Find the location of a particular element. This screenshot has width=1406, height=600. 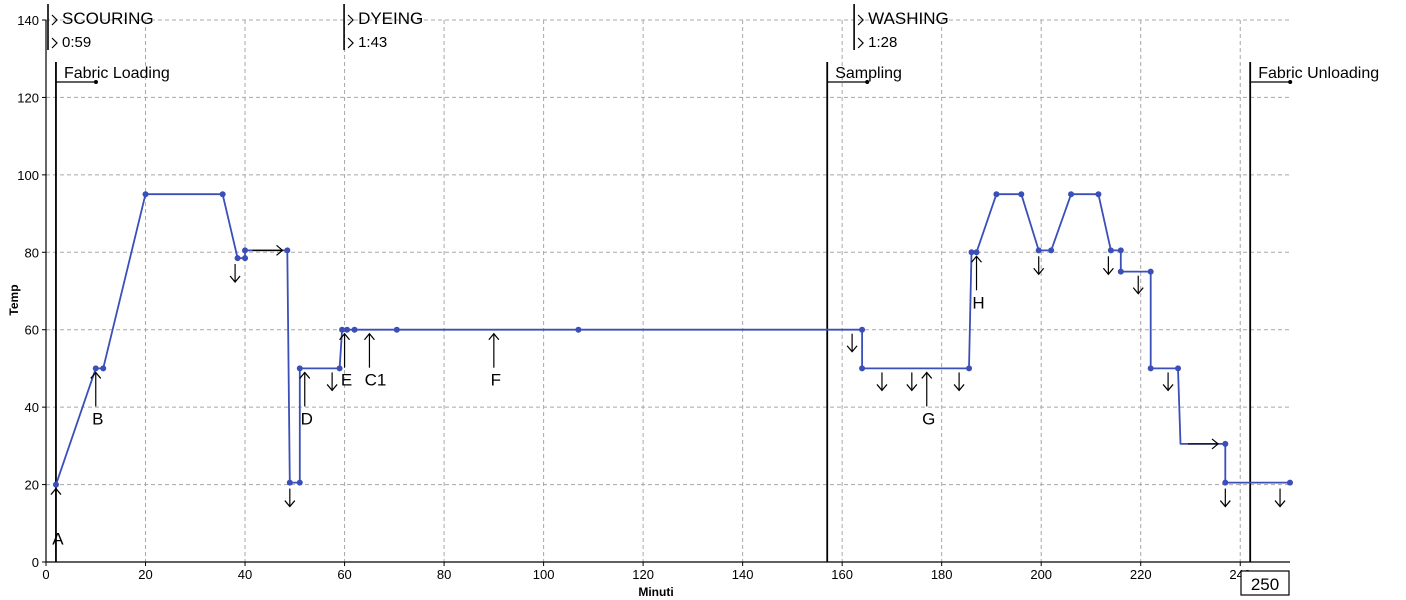

y-tick-label-60: 60 is located at coordinates (32, 330).